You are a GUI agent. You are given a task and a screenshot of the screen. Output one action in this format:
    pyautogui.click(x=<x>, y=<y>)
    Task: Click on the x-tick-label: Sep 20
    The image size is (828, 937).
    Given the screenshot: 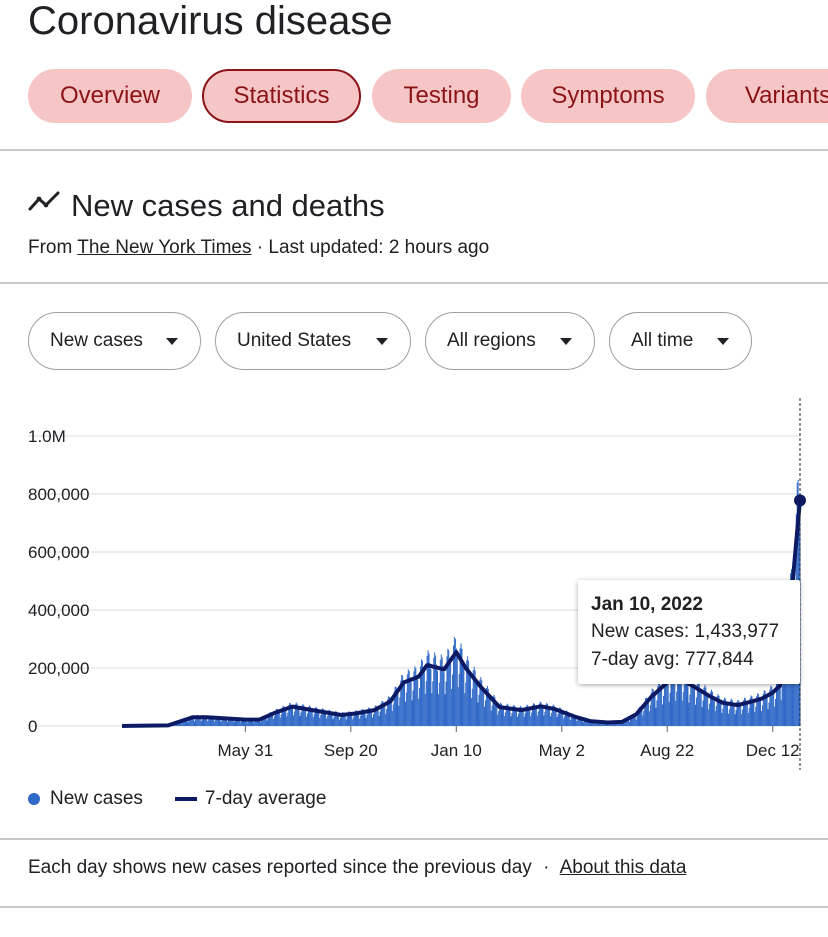 What is the action you would take?
    pyautogui.click(x=351, y=750)
    